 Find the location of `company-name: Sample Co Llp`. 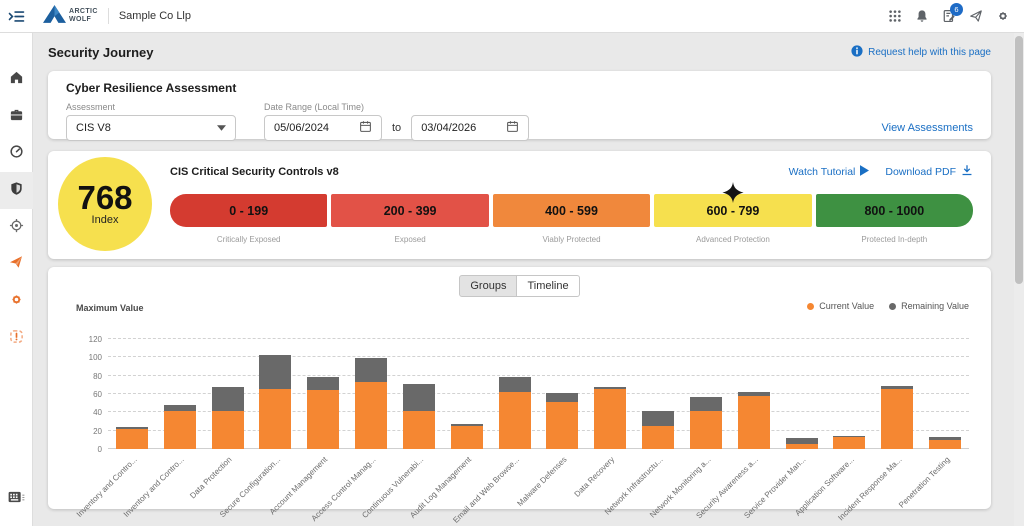

company-name: Sample Co Llp is located at coordinates (154, 16).